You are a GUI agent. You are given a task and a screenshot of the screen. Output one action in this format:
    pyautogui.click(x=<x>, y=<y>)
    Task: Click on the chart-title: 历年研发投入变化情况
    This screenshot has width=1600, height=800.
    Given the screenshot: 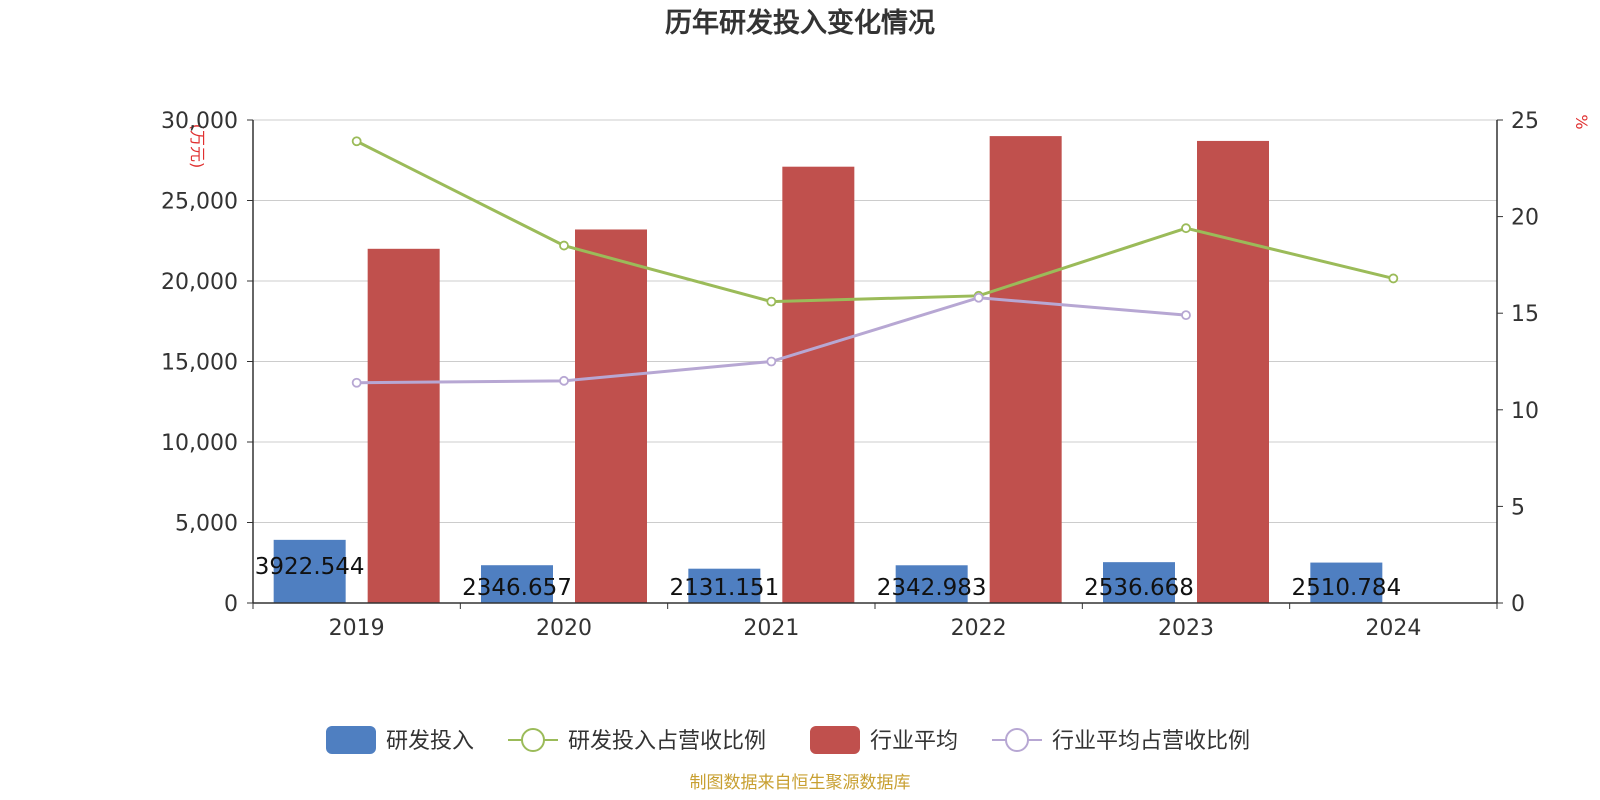 What is the action you would take?
    pyautogui.click(x=800, y=23)
    